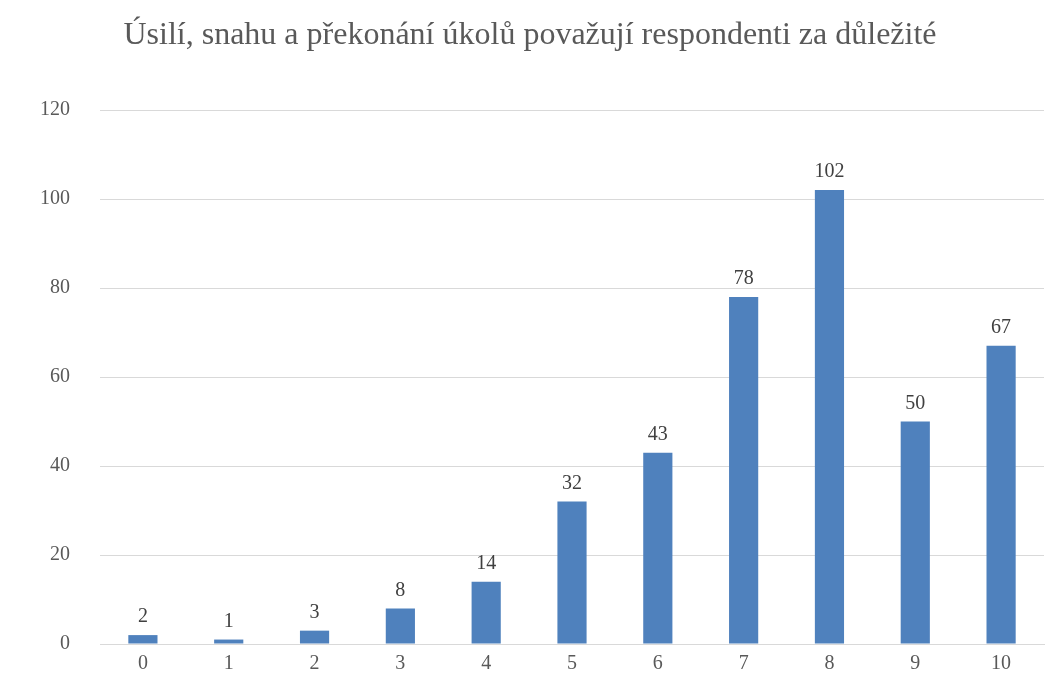  What do you see at coordinates (572, 481) in the screenshot?
I see `data-label: 32` at bounding box center [572, 481].